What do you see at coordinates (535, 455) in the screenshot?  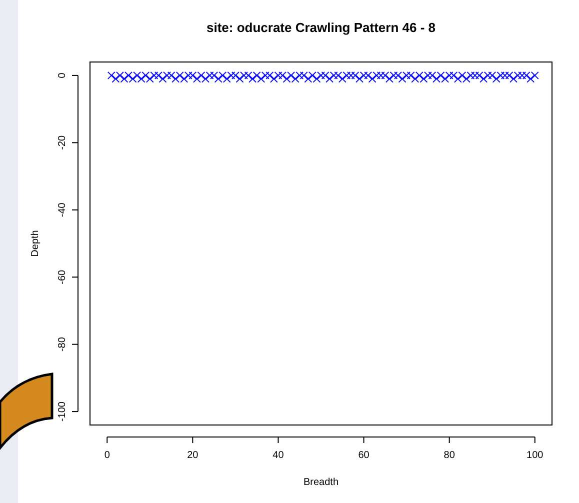 I see `x-tick-label: 100` at bounding box center [535, 455].